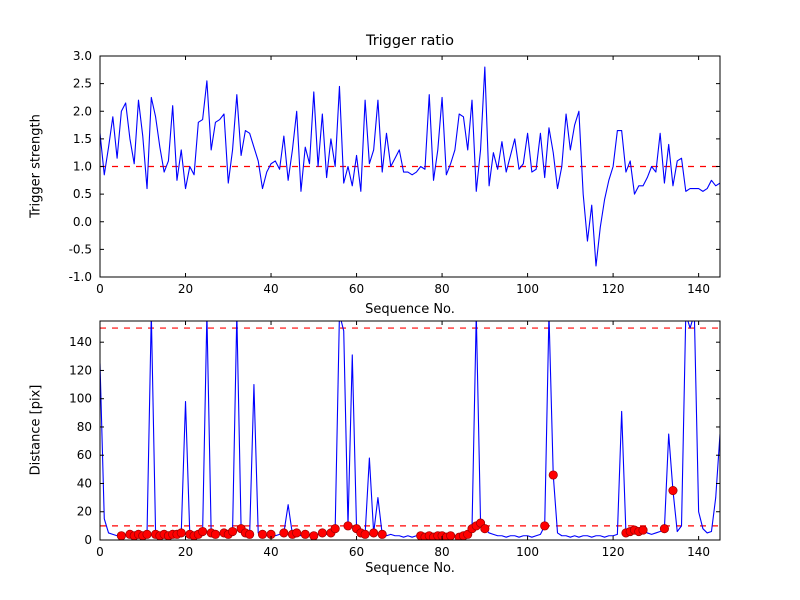 The image size is (800, 600). Describe the element at coordinates (82, 111) in the screenshot. I see `trigger-ratio-ytick-label: 2.0` at that location.